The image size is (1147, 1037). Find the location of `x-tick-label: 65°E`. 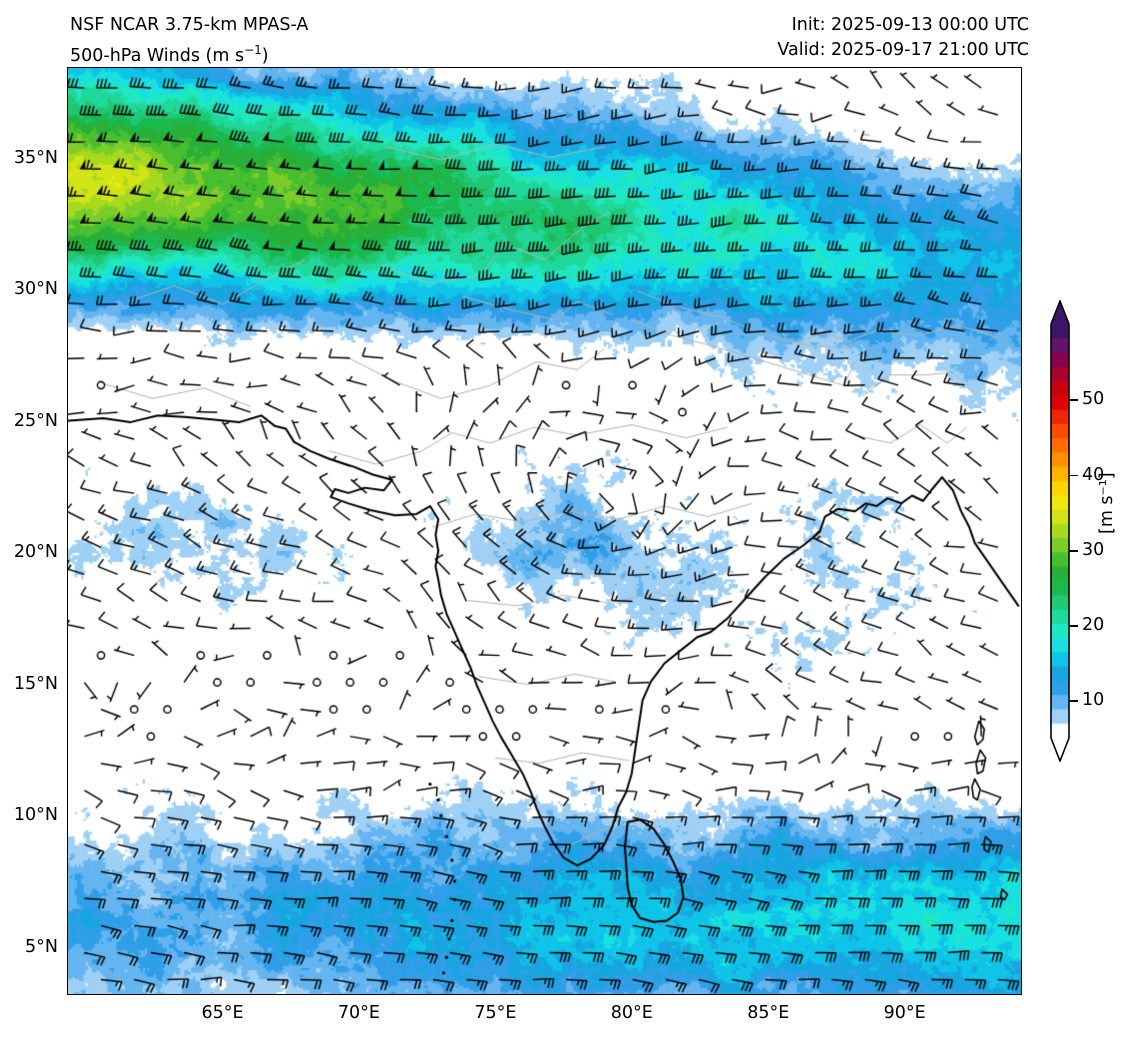

x-tick-label: 65°E is located at coordinates (222, 1013).